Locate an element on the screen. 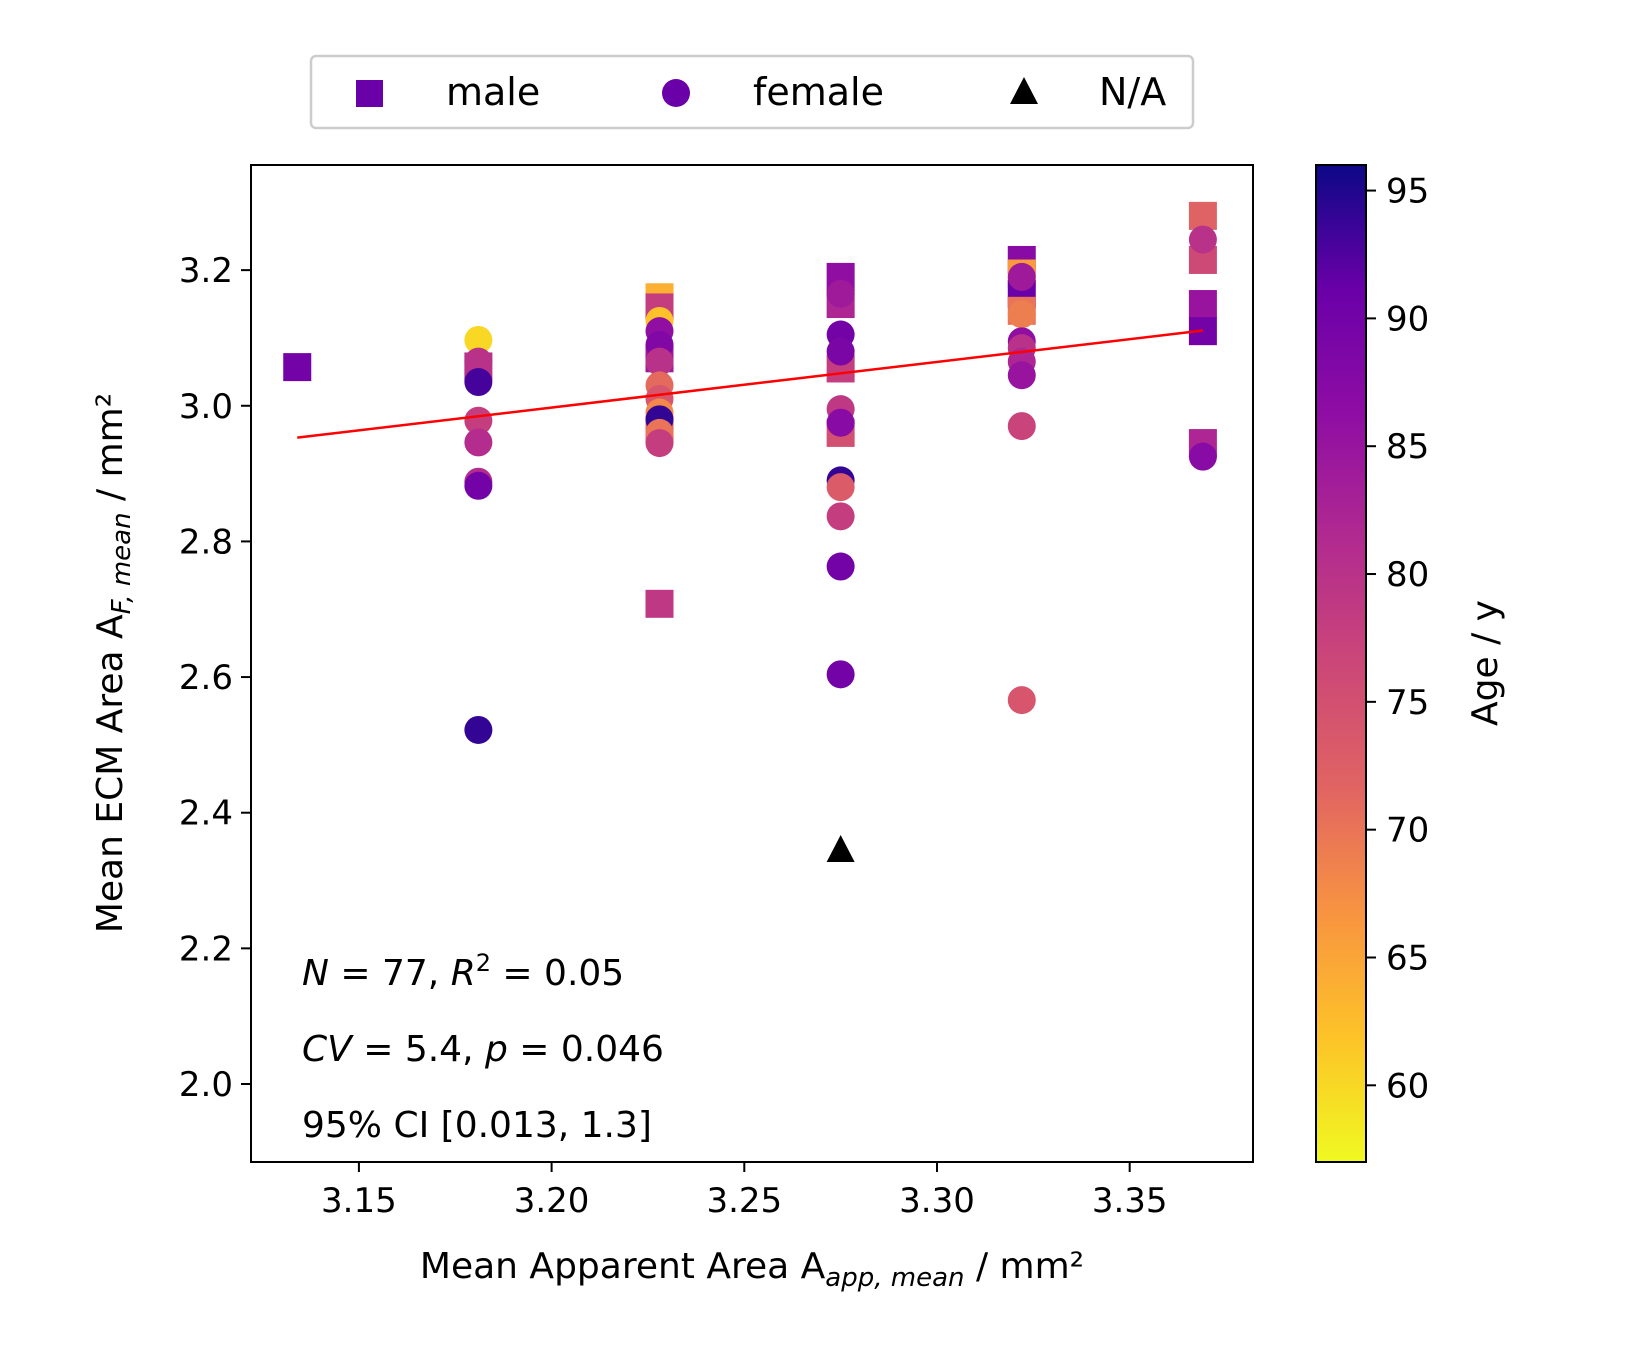 This screenshot has width=1650, height=1350. colorbar-tick-label: 70 is located at coordinates (1407, 831).